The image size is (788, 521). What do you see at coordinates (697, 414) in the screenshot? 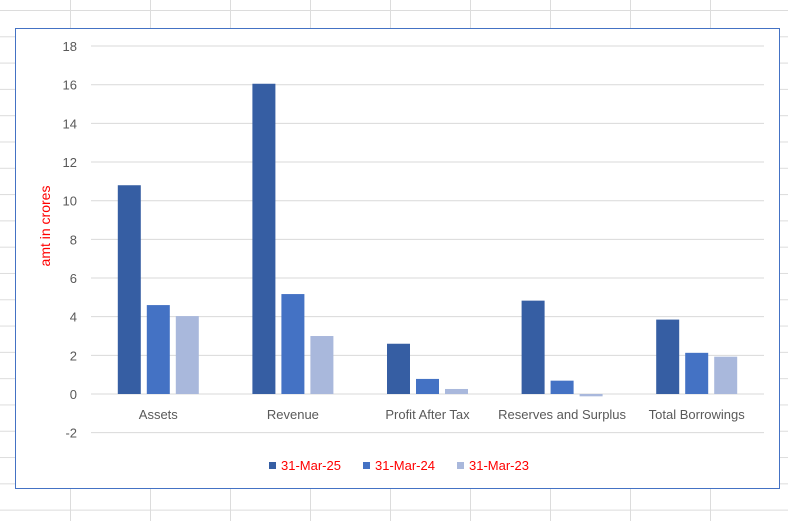
I see `x-category-label: Total Borrowings` at bounding box center [697, 414].